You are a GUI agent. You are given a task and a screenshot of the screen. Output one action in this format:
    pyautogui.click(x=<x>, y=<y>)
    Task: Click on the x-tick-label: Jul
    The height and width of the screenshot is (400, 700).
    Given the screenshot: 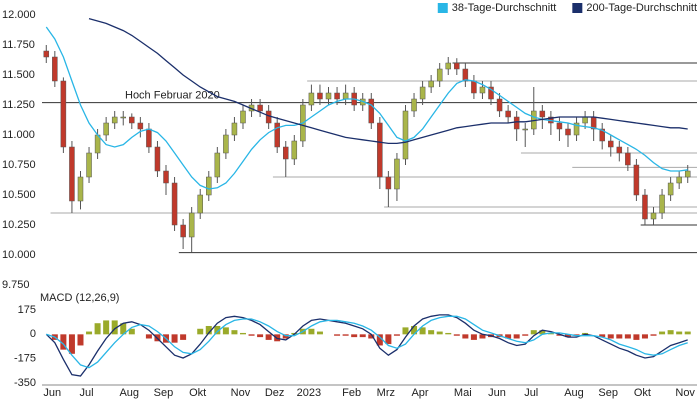 What is the action you would take?
    pyautogui.click(x=86, y=393)
    